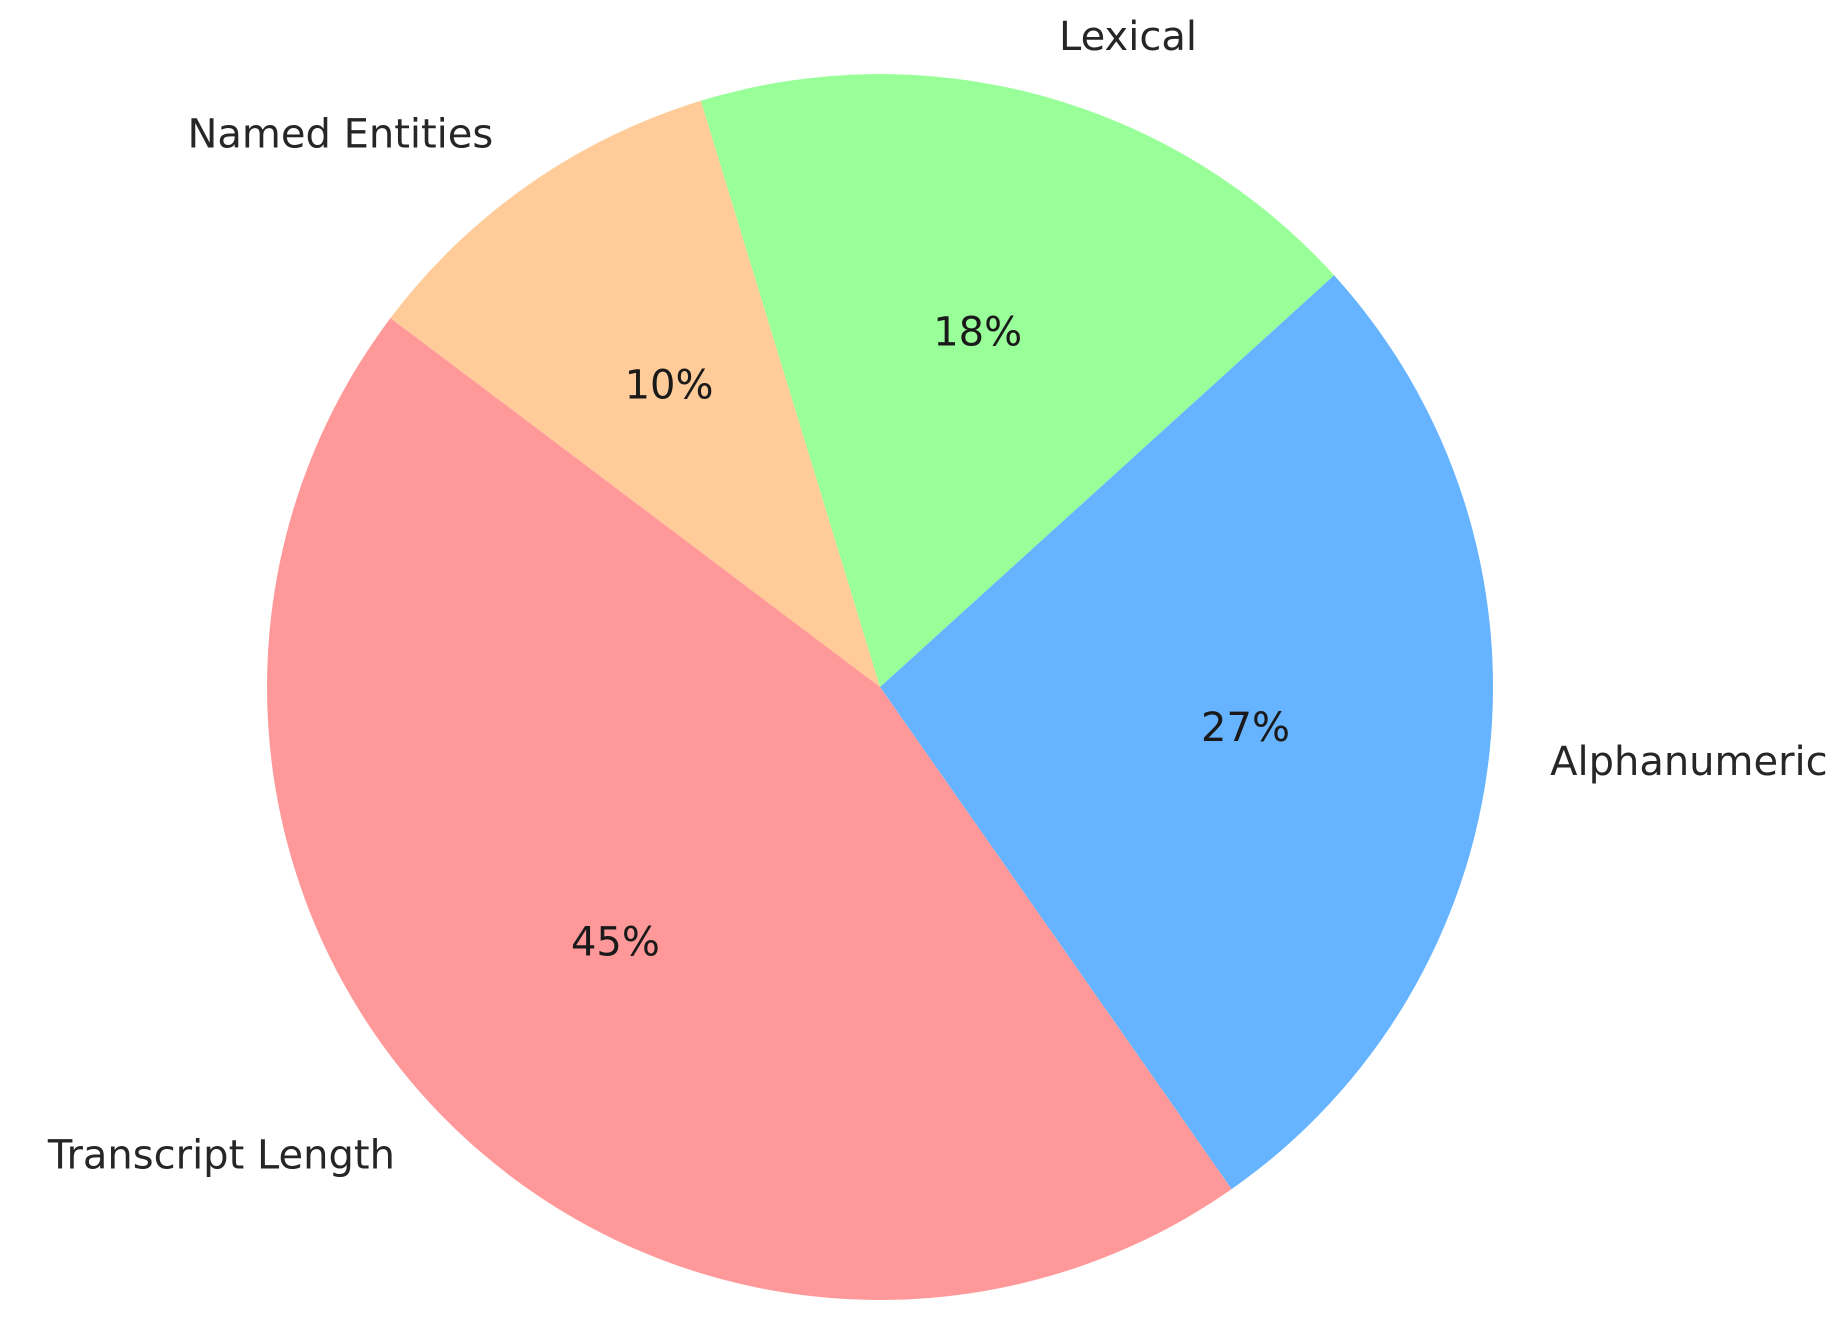  I want to click on slice-label-alphanumeric: Alphanumeric, so click(1689, 762).